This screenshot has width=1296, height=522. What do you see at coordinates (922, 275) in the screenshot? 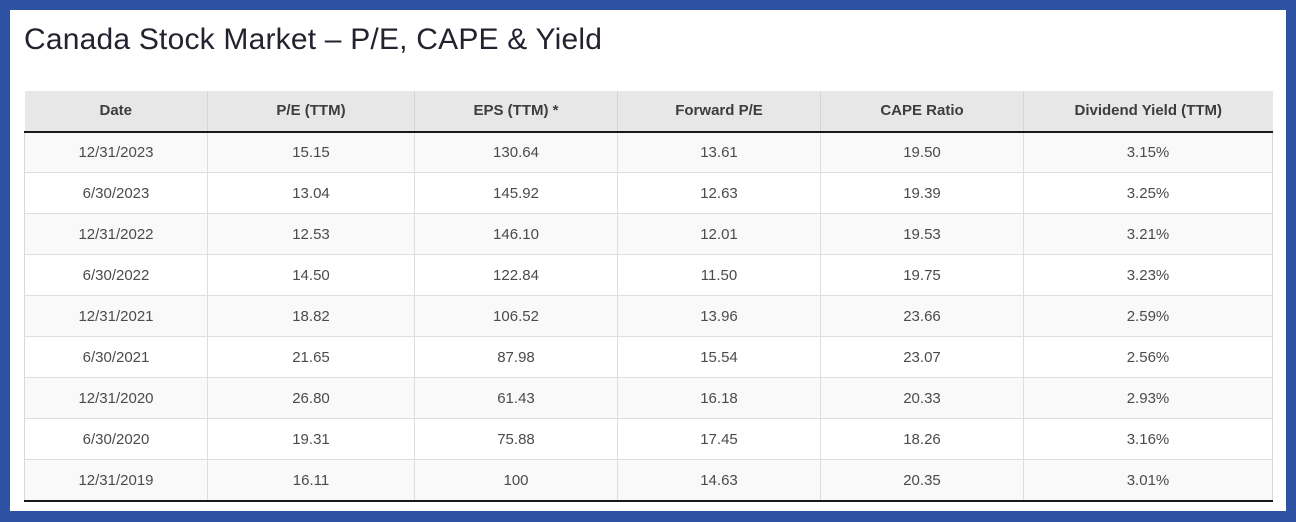
I see `table-cell: 19.75` at bounding box center [922, 275].